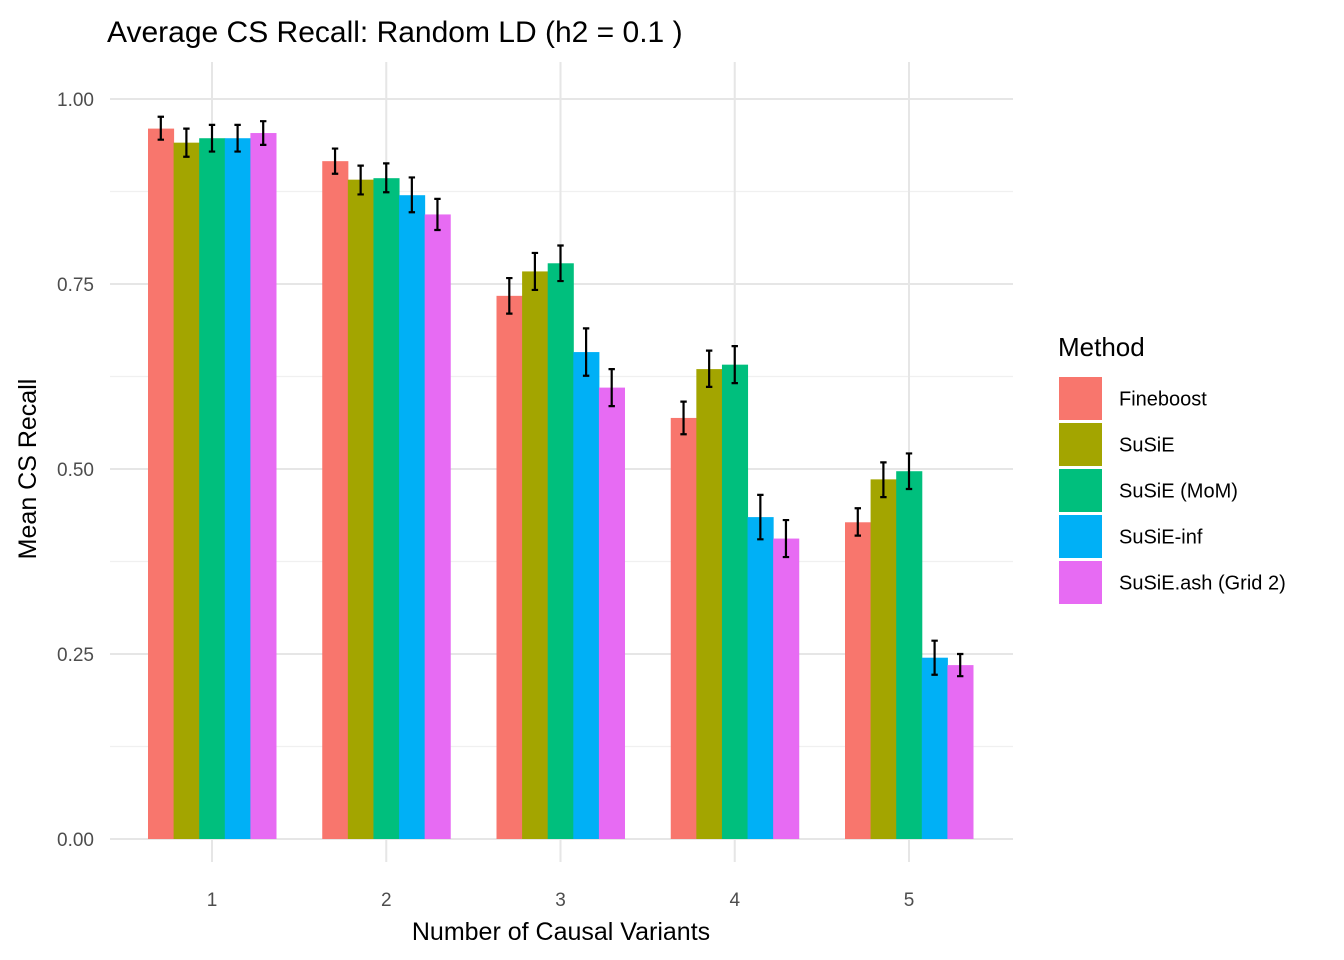 This screenshot has height=960, width=1344. What do you see at coordinates (386, 900) in the screenshot?
I see `x-tick-label: 2` at bounding box center [386, 900].